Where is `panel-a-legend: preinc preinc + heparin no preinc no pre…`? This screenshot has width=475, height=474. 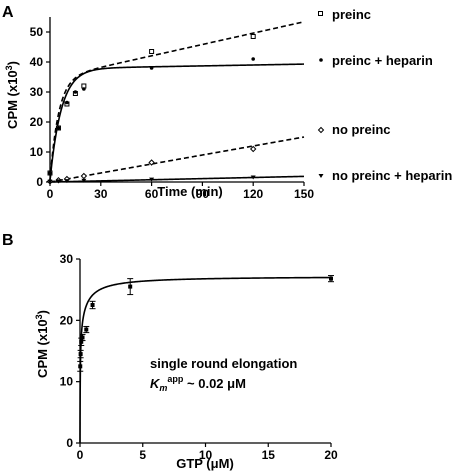
panel-a-legend: preinc preinc + heparin no preinc no pre… is located at coordinates (384, 95).